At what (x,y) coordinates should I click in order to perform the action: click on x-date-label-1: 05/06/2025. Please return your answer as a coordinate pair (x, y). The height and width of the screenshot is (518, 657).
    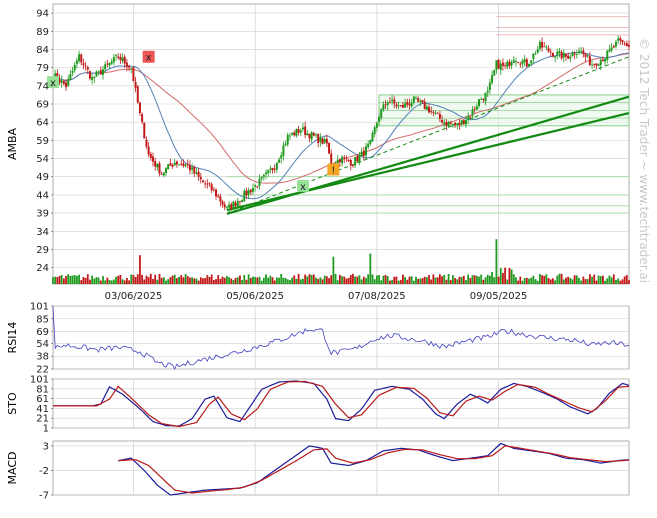
    Looking at the image, I should click on (255, 296).